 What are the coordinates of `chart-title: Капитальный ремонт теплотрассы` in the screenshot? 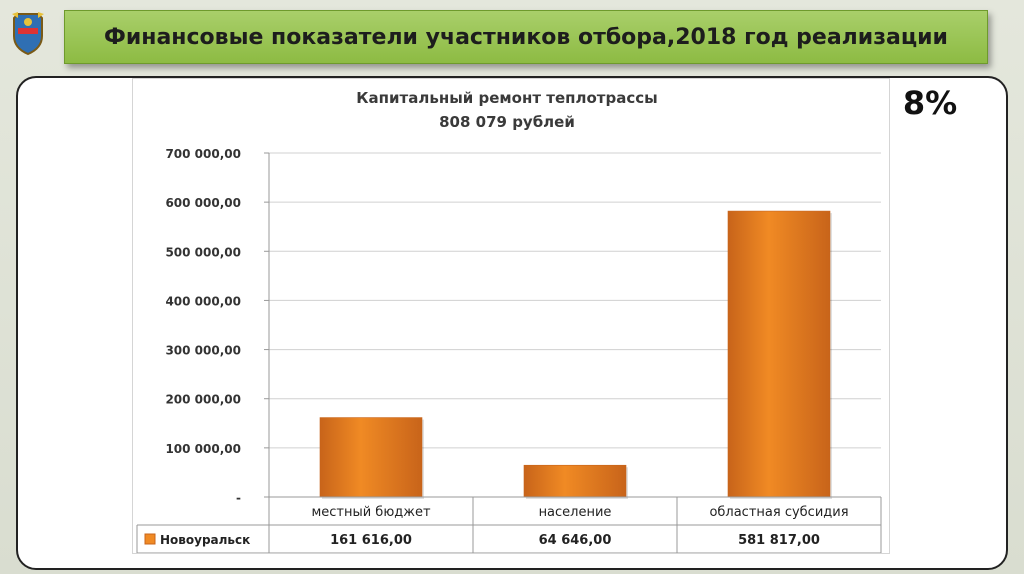 It's located at (506, 98).